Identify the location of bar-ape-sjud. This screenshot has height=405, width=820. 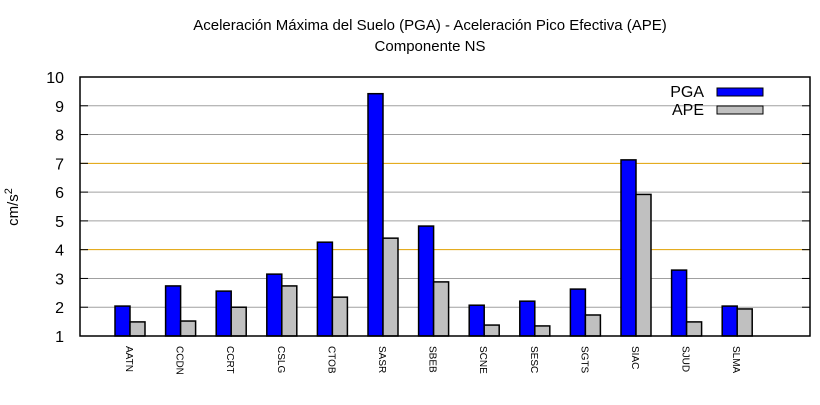
(694, 329).